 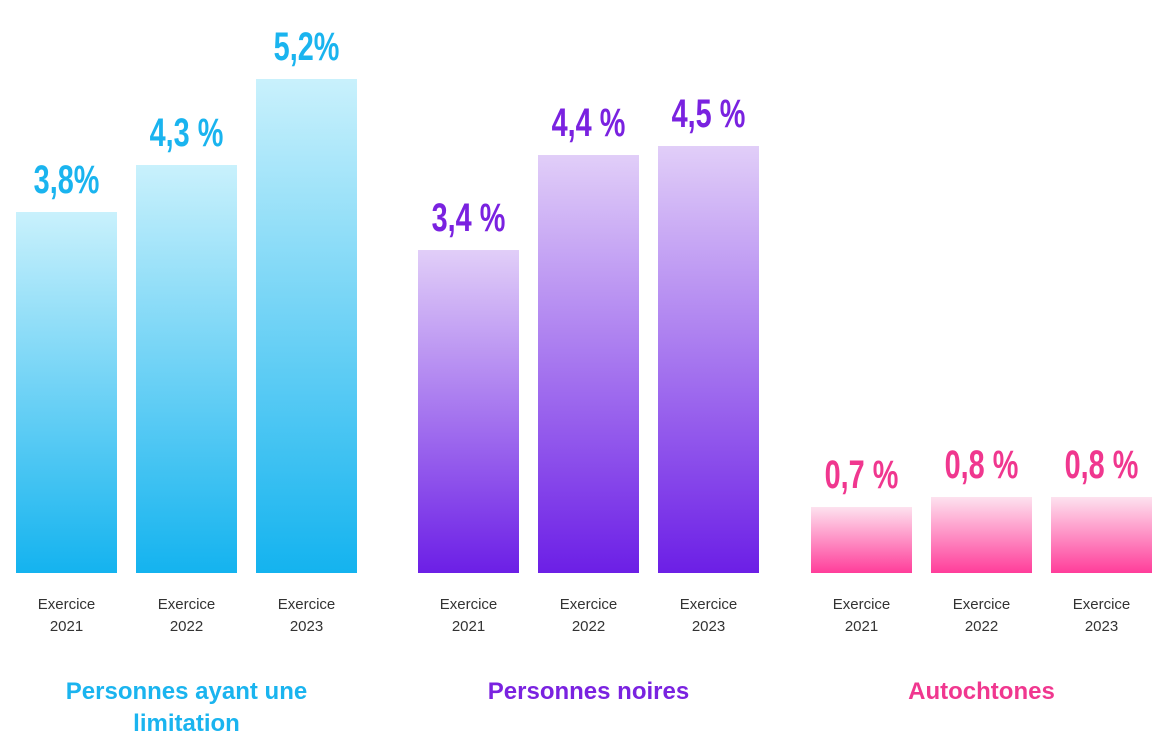 I want to click on value-label: 4,5 %, so click(x=708, y=113).